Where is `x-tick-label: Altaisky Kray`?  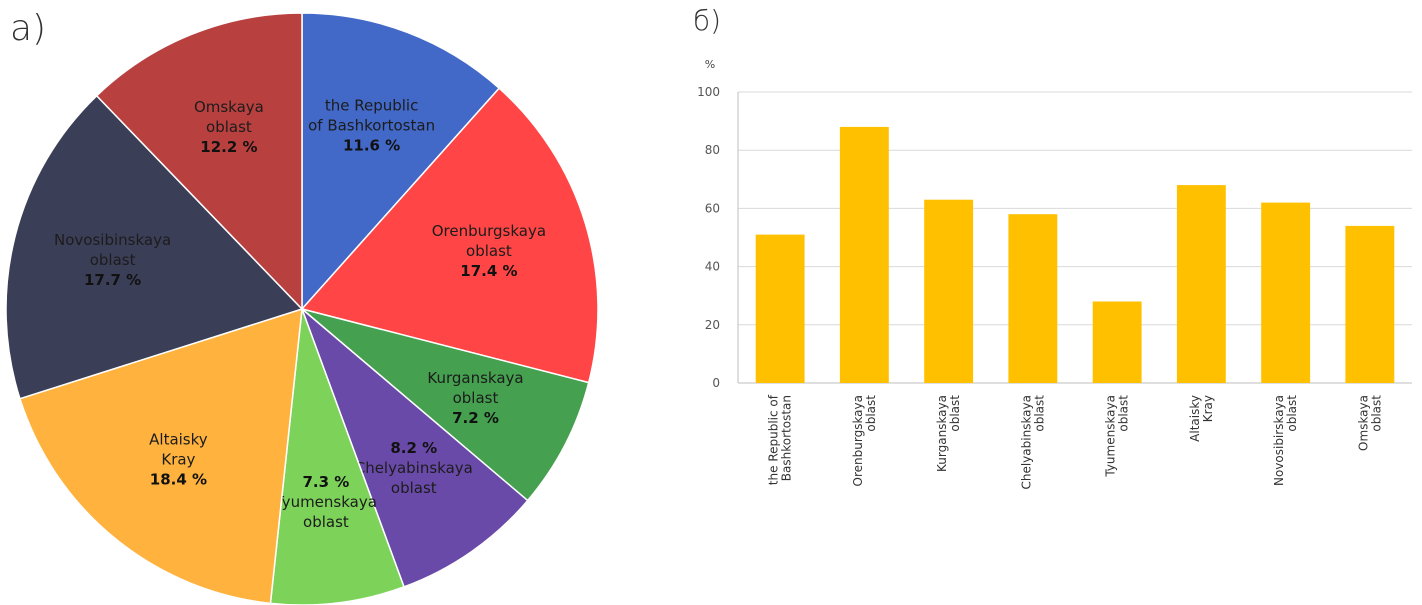
x-tick-label: Altaisky Kray is located at coordinates (1201, 418).